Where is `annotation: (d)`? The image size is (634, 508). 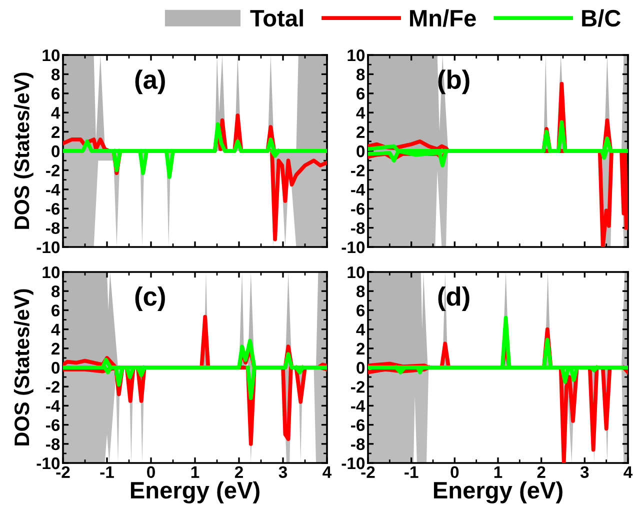
annotation: (d) is located at coordinates (454, 299).